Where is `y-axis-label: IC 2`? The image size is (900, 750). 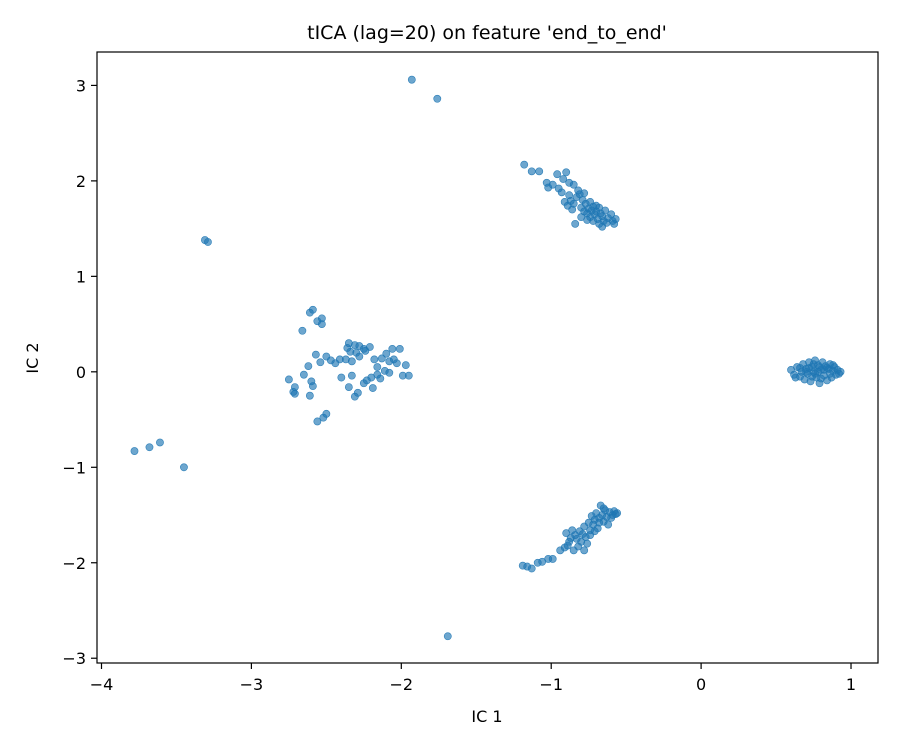
y-axis-label: IC 2 is located at coordinates (32, 357).